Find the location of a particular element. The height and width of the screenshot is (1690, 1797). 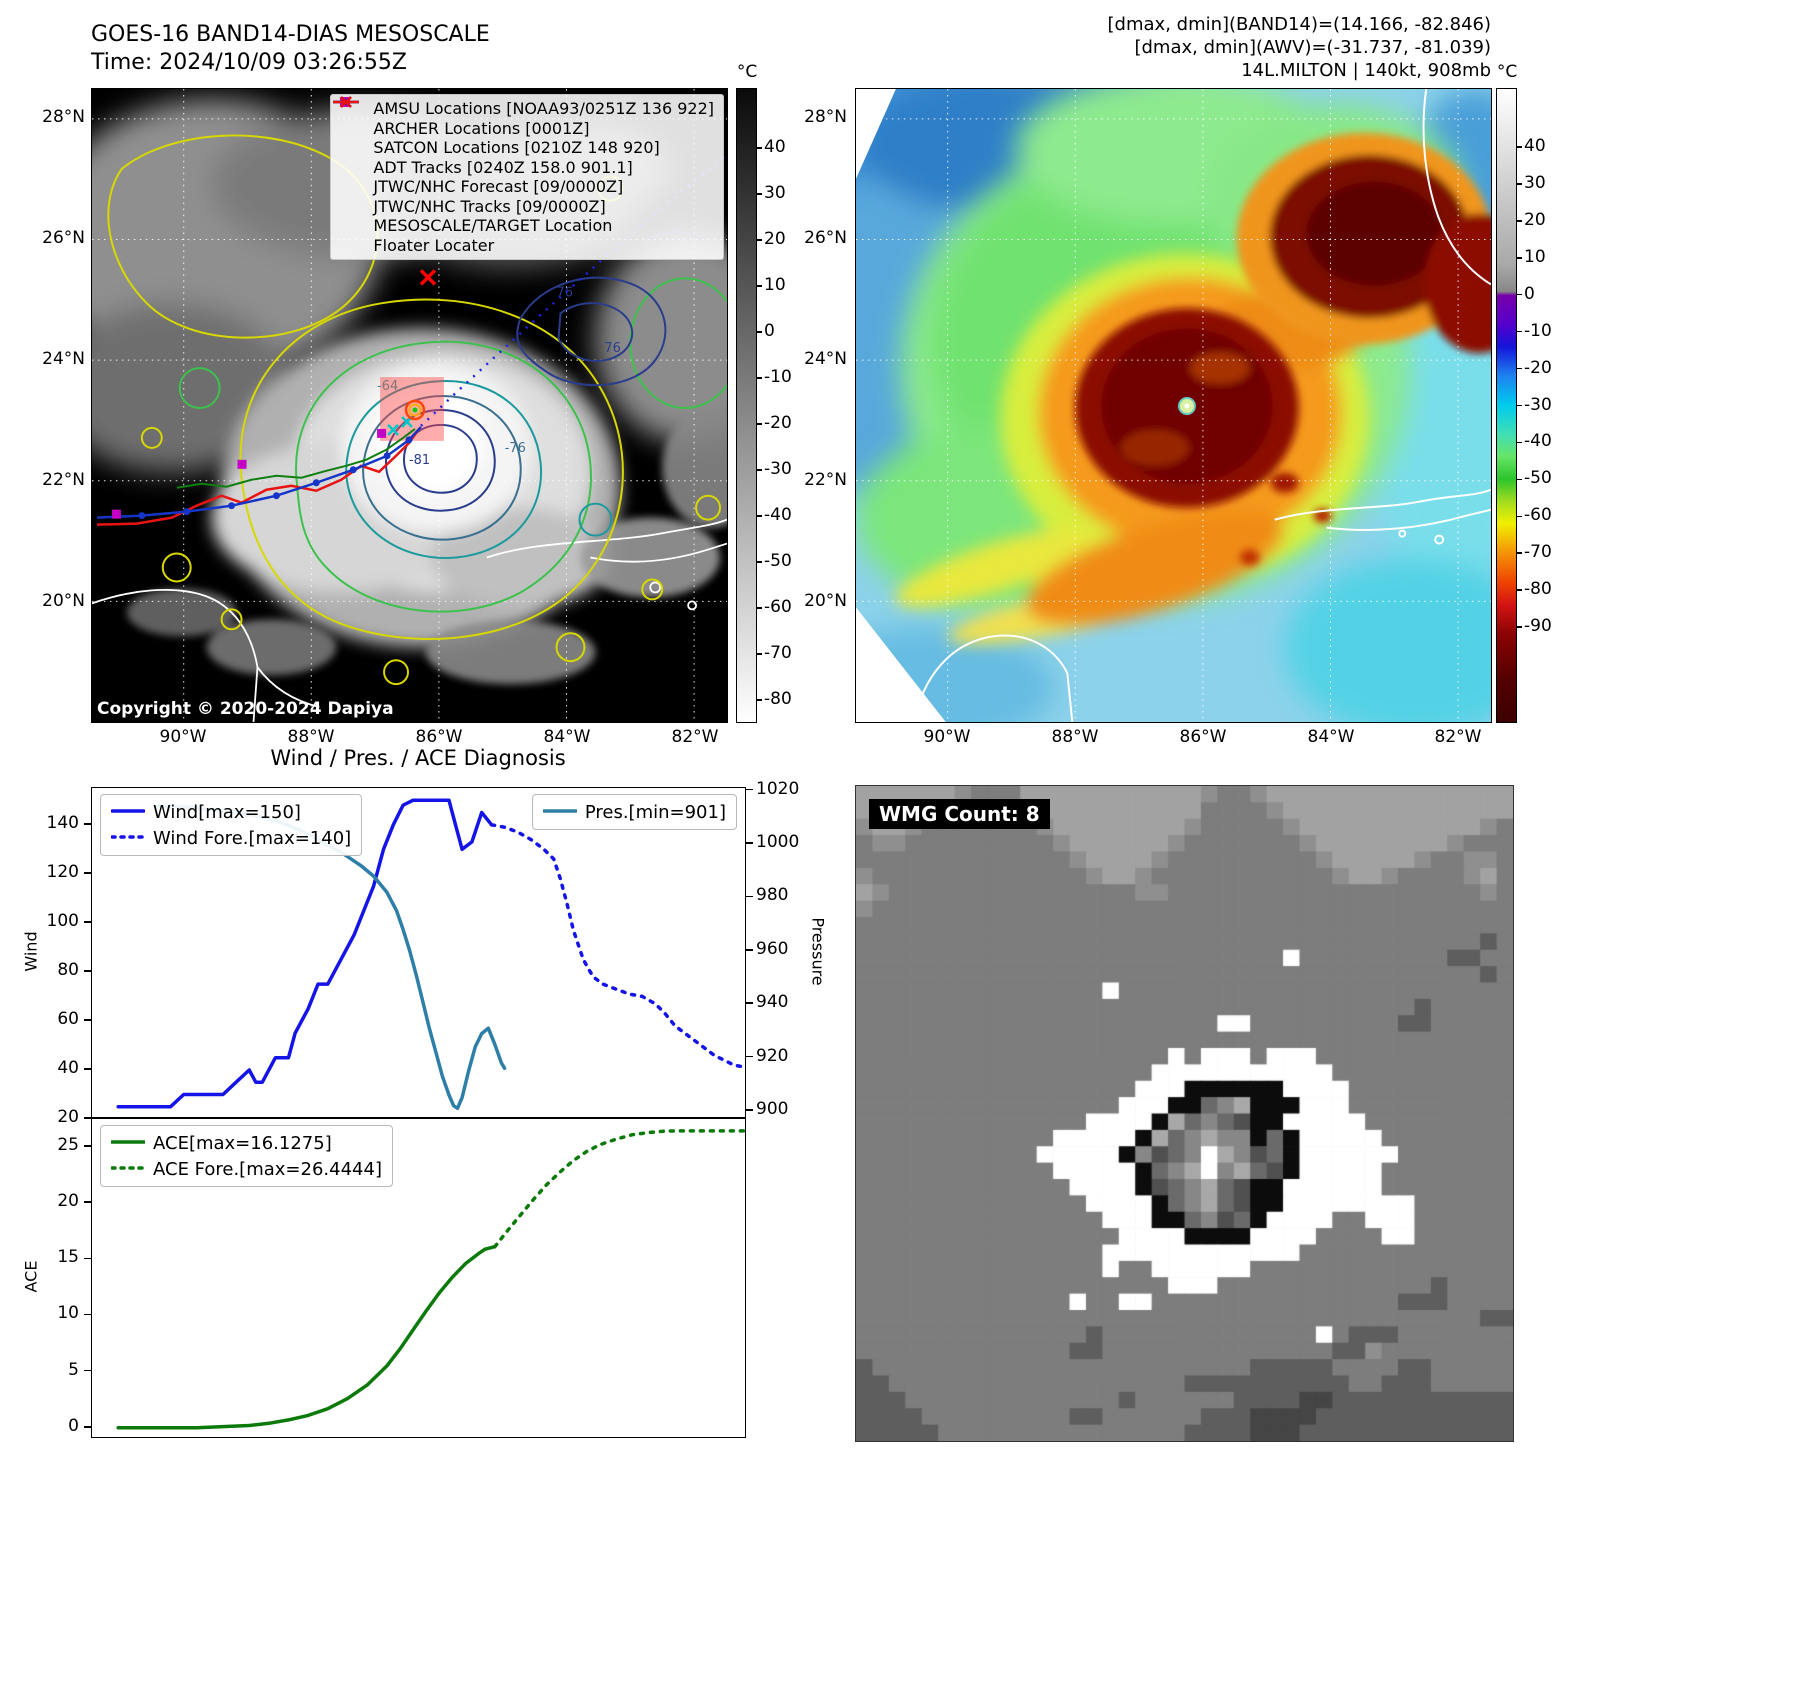

eye-dot is located at coordinates (1186, 406).